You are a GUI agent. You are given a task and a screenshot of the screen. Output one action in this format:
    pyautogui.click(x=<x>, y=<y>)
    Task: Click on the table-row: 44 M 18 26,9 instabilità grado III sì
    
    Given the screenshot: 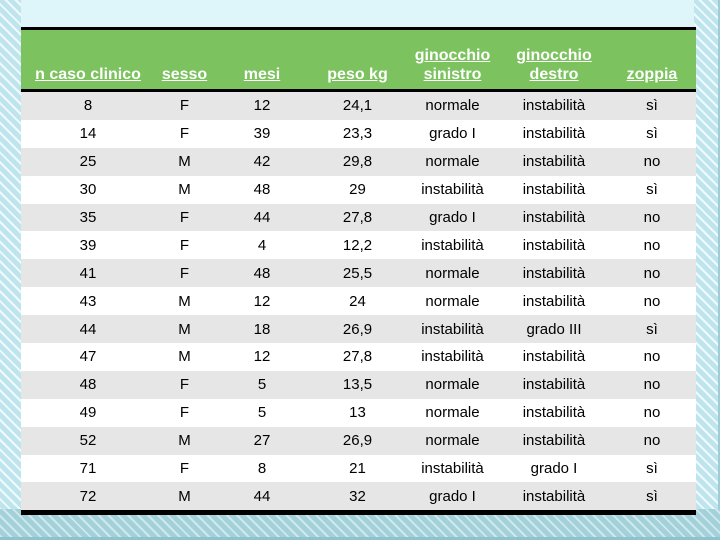 What is the action you would take?
    pyautogui.click(x=358, y=329)
    